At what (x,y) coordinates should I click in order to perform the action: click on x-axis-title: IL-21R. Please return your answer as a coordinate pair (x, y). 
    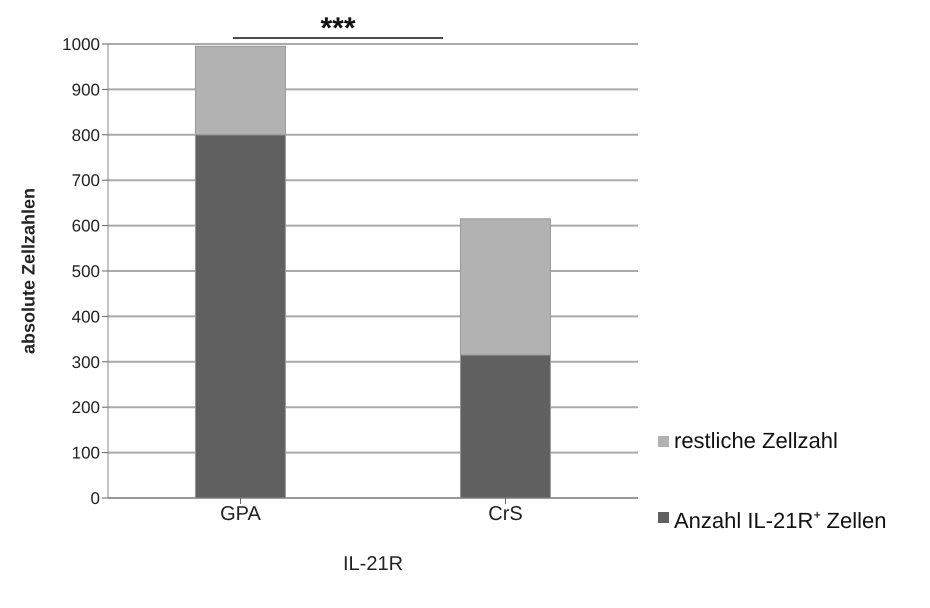
    Looking at the image, I should click on (373, 564).